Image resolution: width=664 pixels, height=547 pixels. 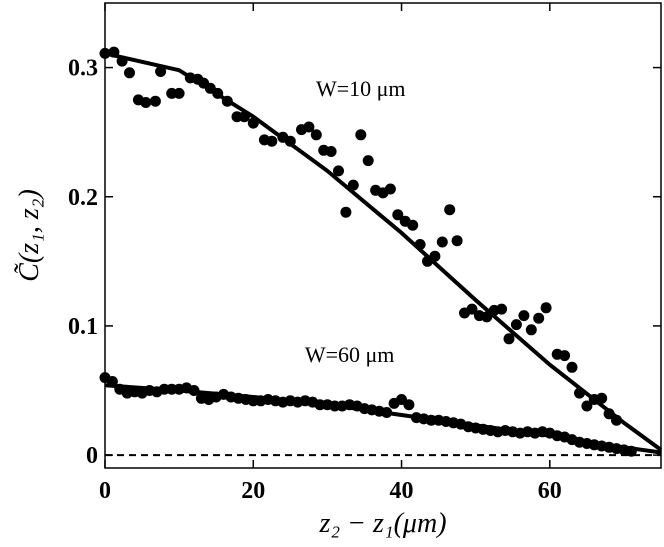 What do you see at coordinates (382, 523) in the screenshot?
I see `x-axis-label: z₂ − z₁(μm)` at bounding box center [382, 523].